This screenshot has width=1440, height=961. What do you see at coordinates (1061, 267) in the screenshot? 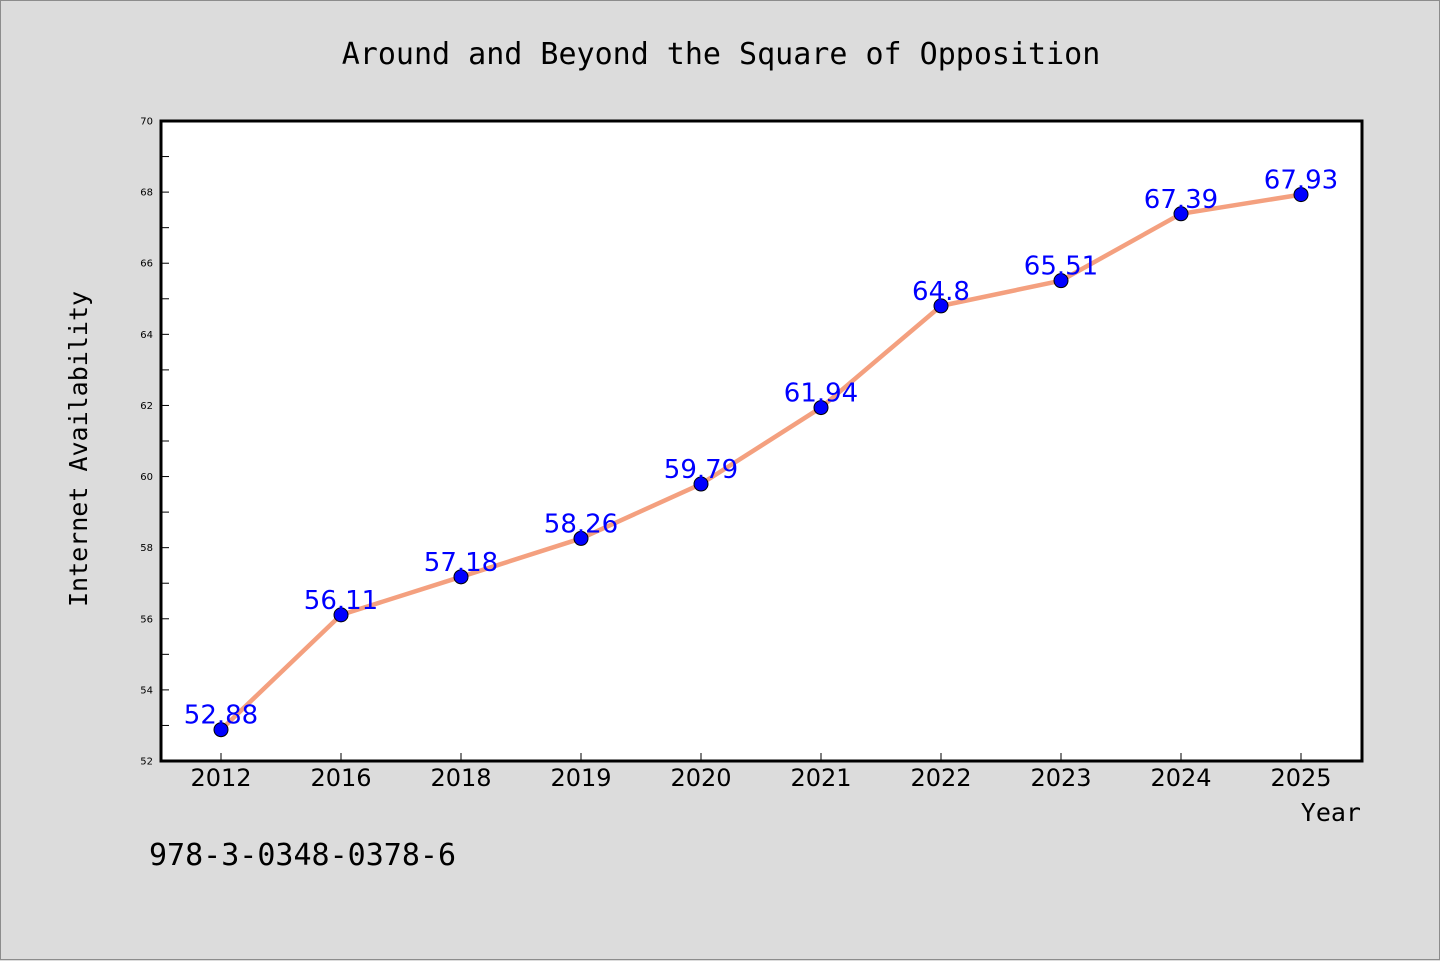
I see `data-label: 65.51` at bounding box center [1061, 267].